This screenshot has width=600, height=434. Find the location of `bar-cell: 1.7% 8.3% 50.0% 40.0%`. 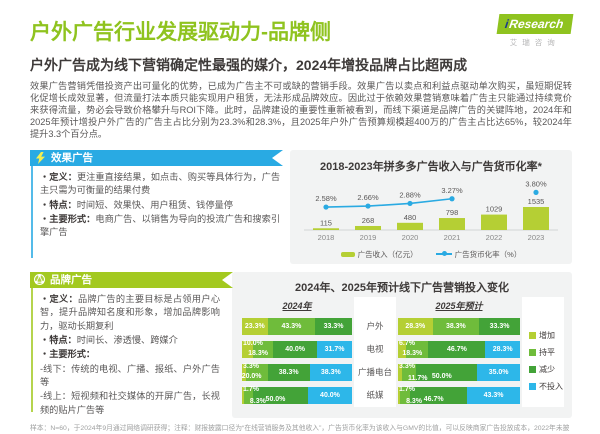

bar-cell: 1.7% 8.3% 50.0% 40.0% is located at coordinates (297, 395).